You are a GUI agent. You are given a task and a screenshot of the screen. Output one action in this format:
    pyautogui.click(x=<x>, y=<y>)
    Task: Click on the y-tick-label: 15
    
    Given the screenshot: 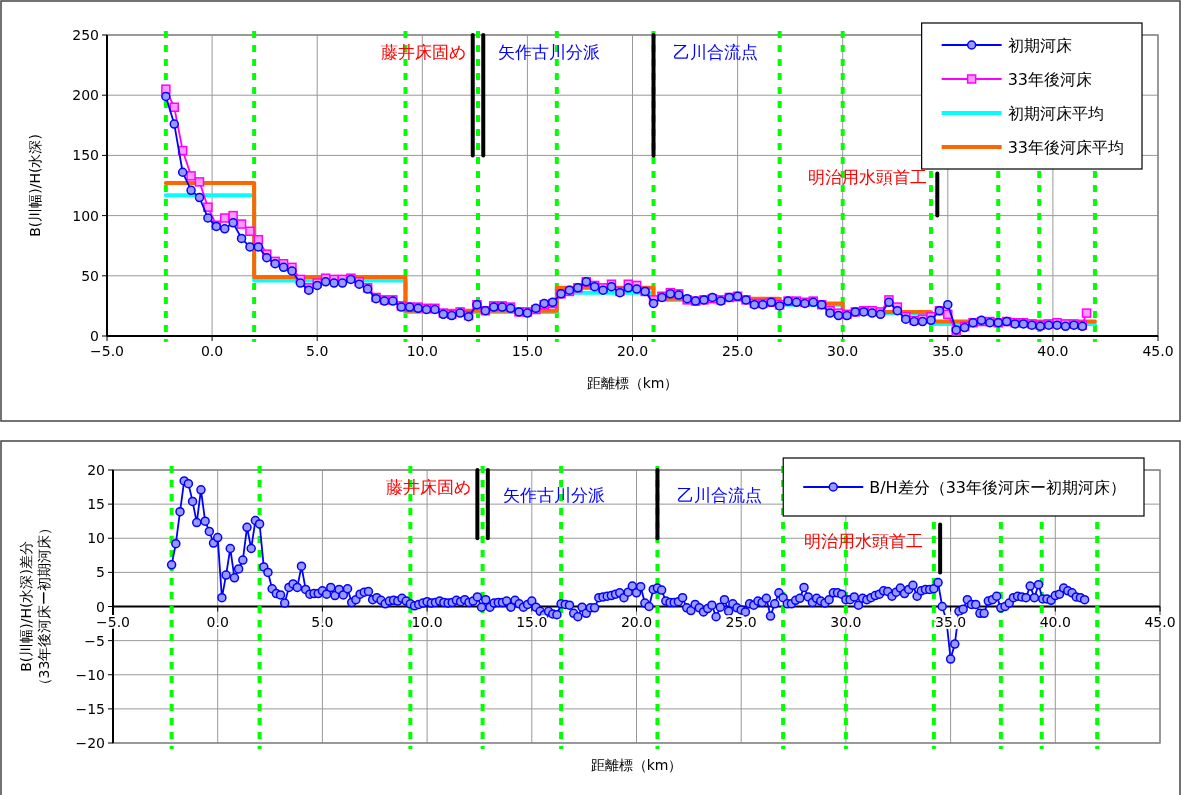 What is the action you would take?
    pyautogui.click(x=96, y=504)
    